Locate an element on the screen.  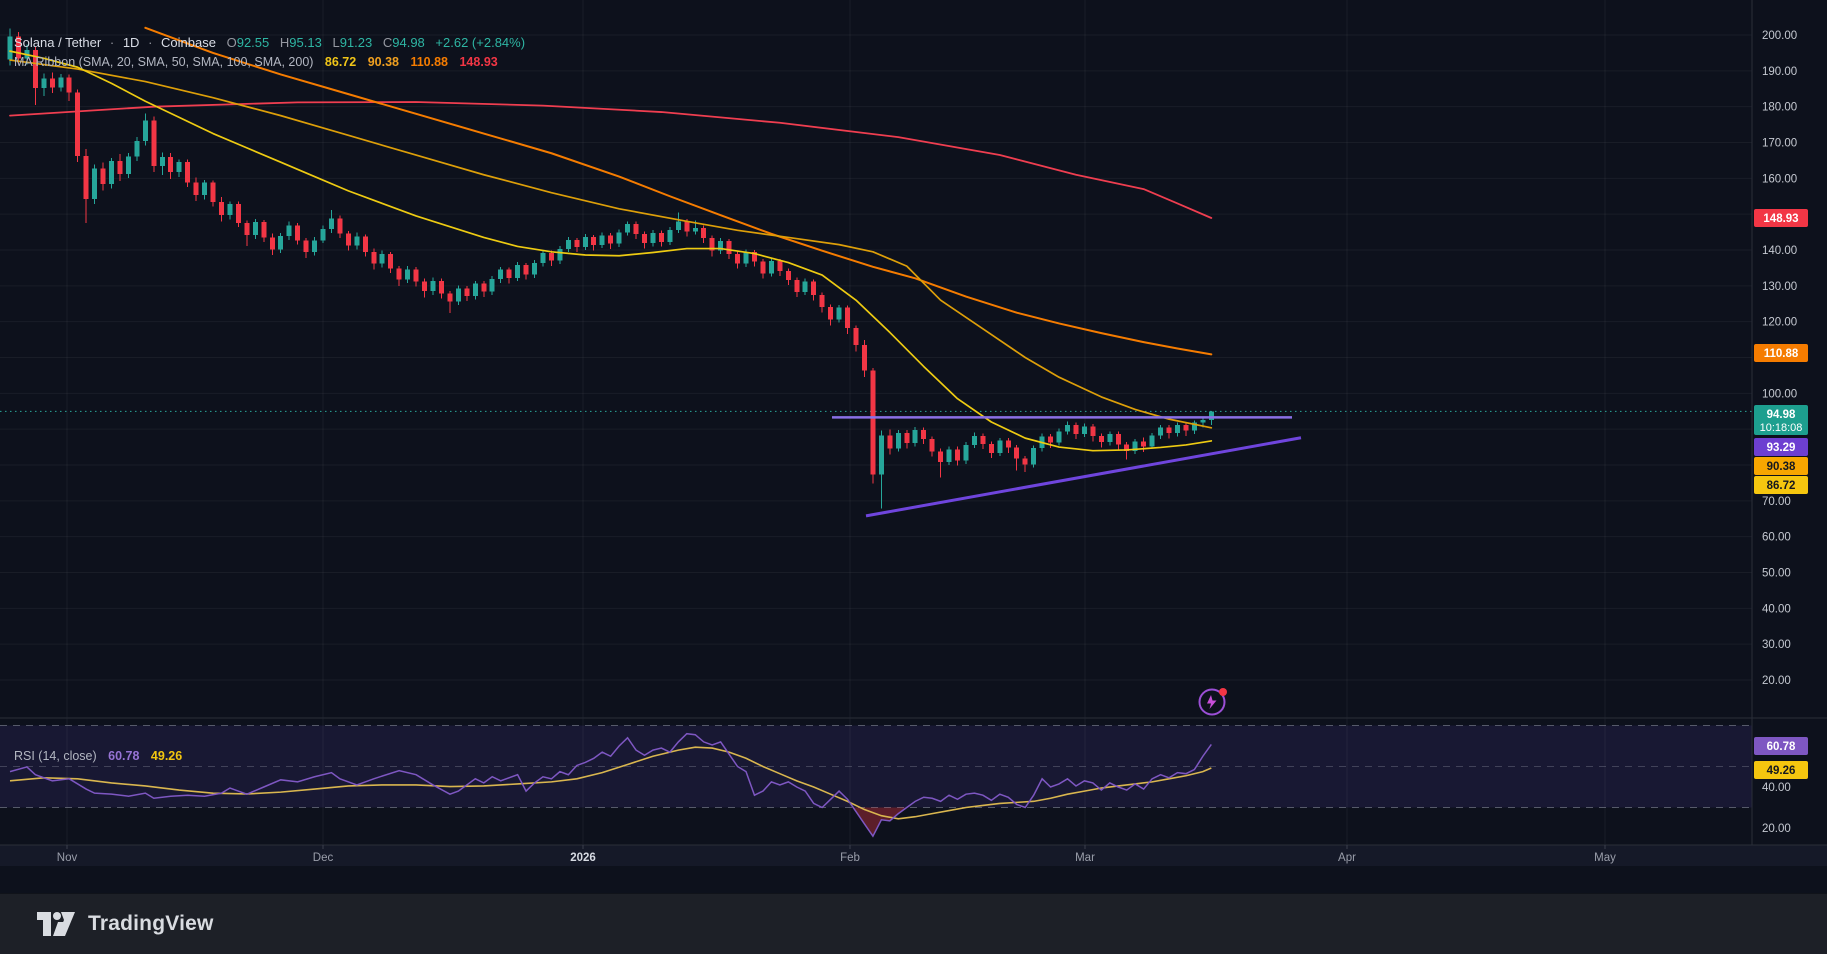
price-badge: 86.72 is located at coordinates (1781, 485).